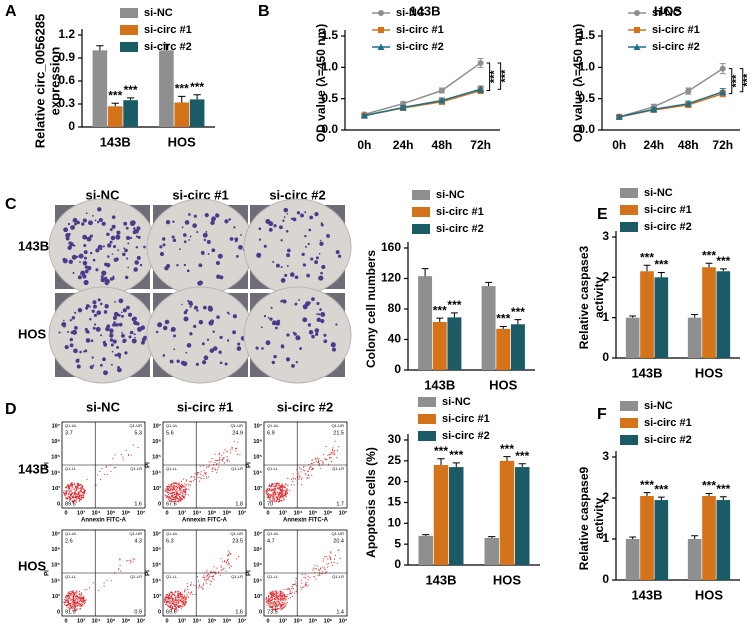 The width and height of the screenshot is (753, 625). Describe the element at coordinates (271, 433) in the screenshot. I see `quadrant-percent: 6.9` at that location.